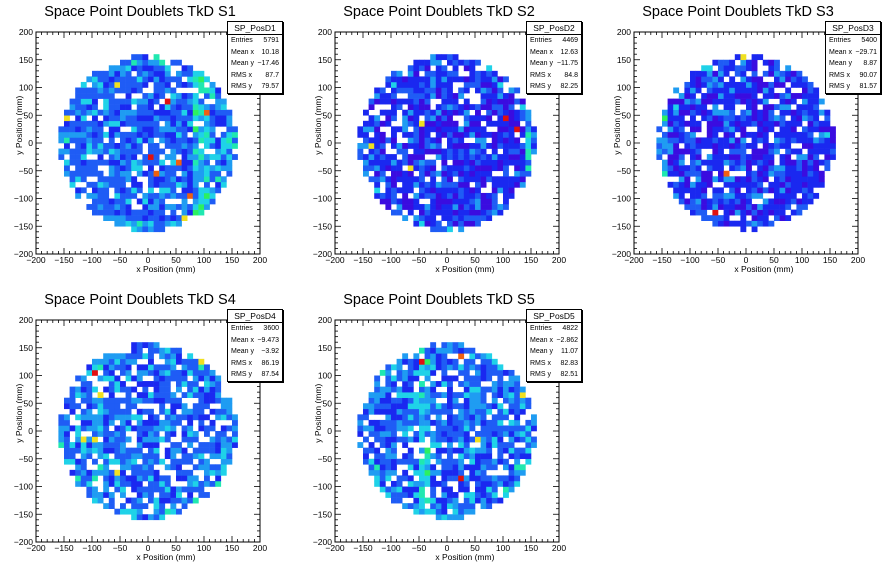  I want to click on y-tick-label: 50, so click(627, 115).